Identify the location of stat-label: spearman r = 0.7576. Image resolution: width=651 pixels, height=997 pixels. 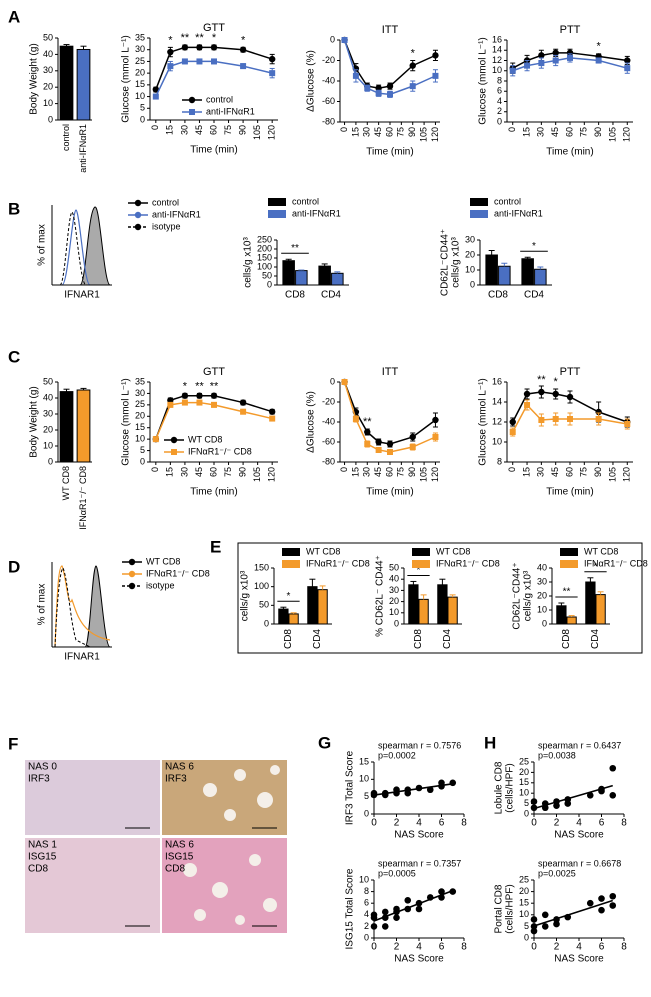
(419, 745).